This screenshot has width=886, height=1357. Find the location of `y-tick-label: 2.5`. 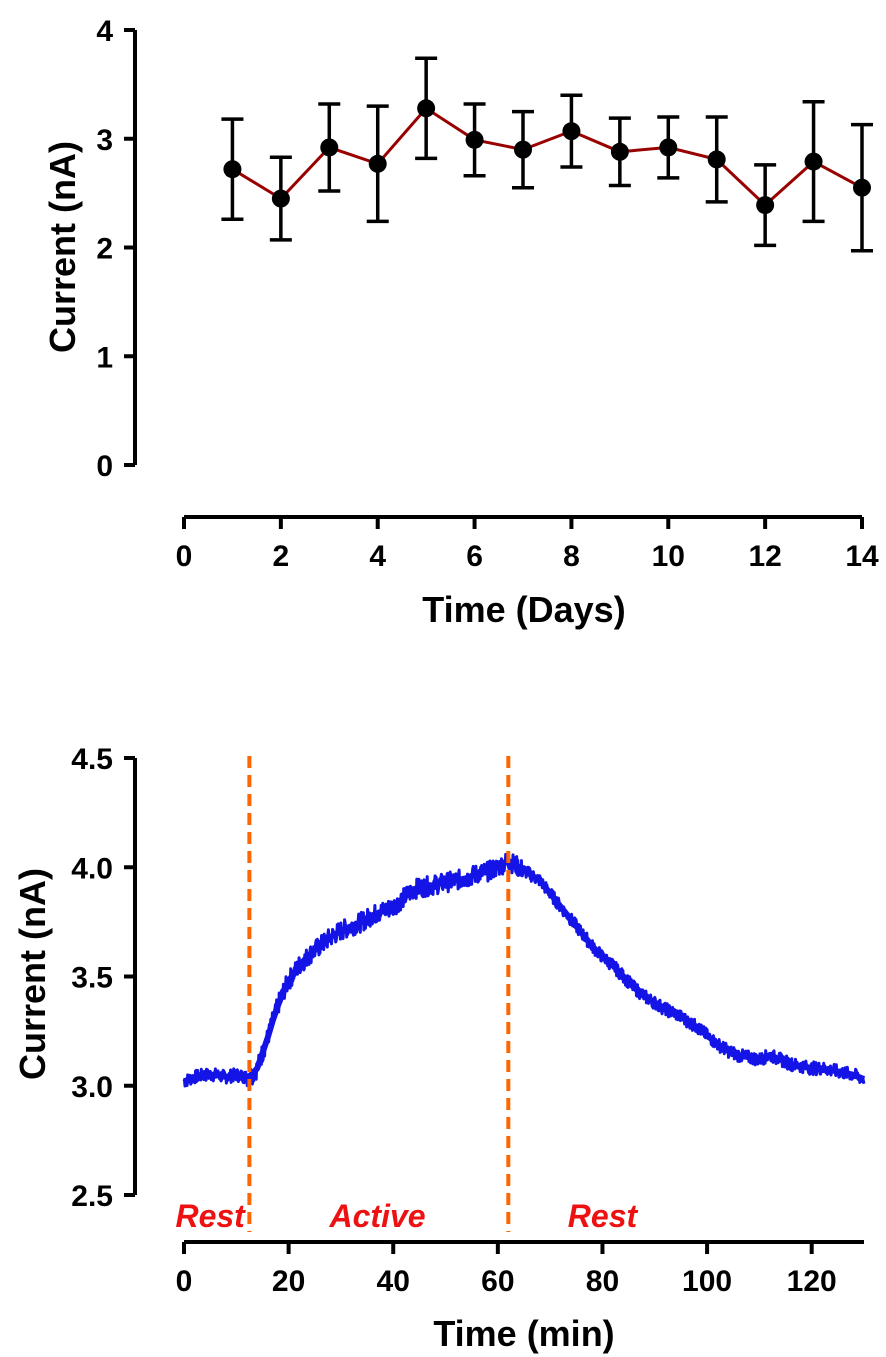

y-tick-label: 2.5 is located at coordinates (92, 1196).